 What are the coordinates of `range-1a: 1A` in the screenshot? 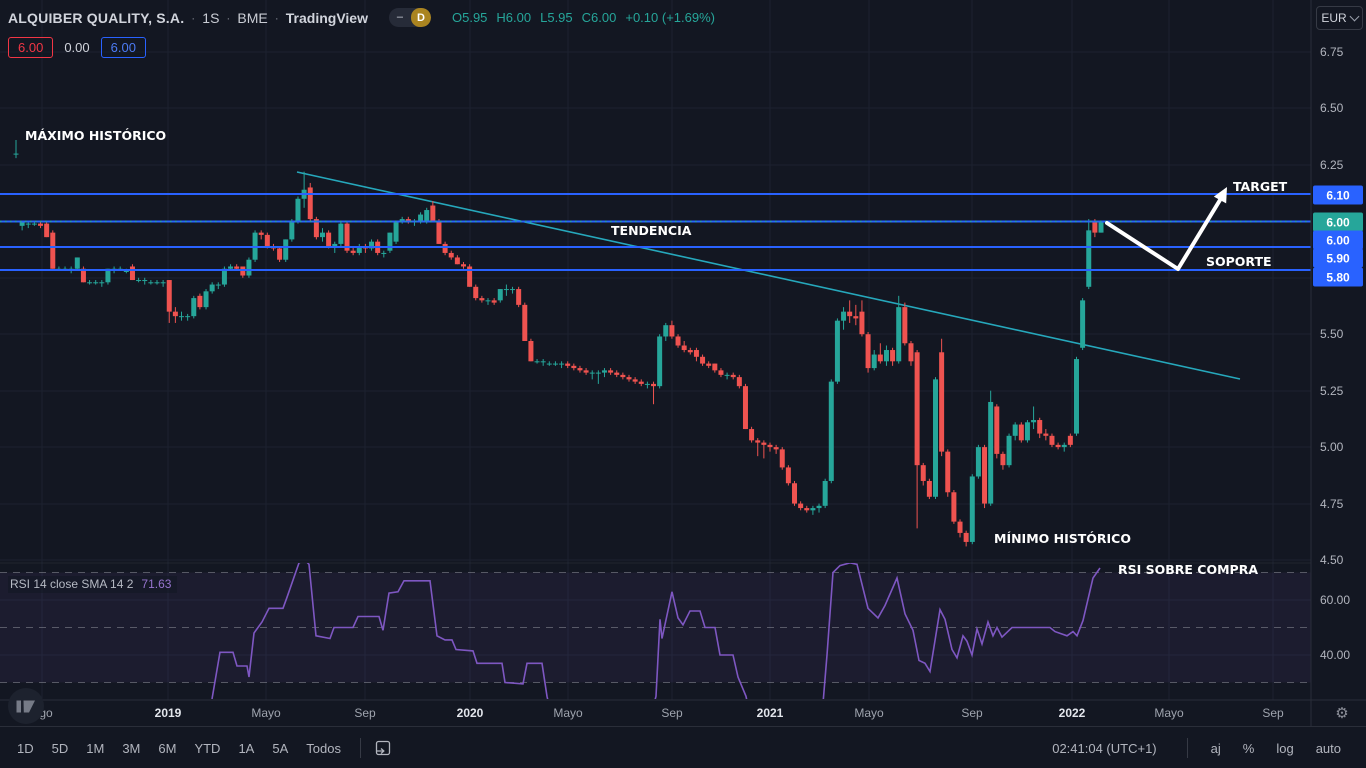 It's located at (246, 748).